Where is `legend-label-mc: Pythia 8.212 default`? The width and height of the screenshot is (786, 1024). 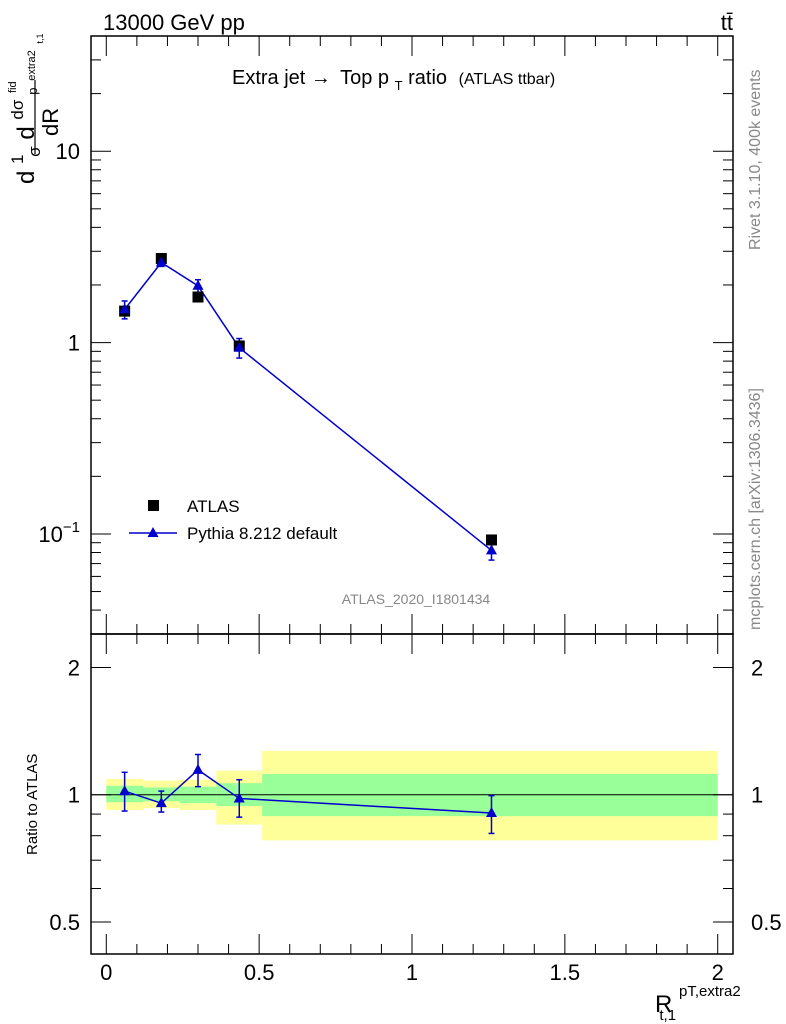 legend-label-mc: Pythia 8.212 default is located at coordinates (262, 533).